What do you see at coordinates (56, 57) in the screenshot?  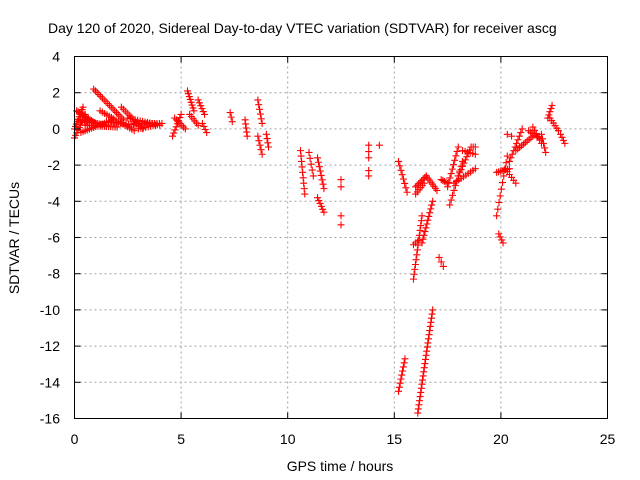 I see `y-tick-label: 4` at bounding box center [56, 57].